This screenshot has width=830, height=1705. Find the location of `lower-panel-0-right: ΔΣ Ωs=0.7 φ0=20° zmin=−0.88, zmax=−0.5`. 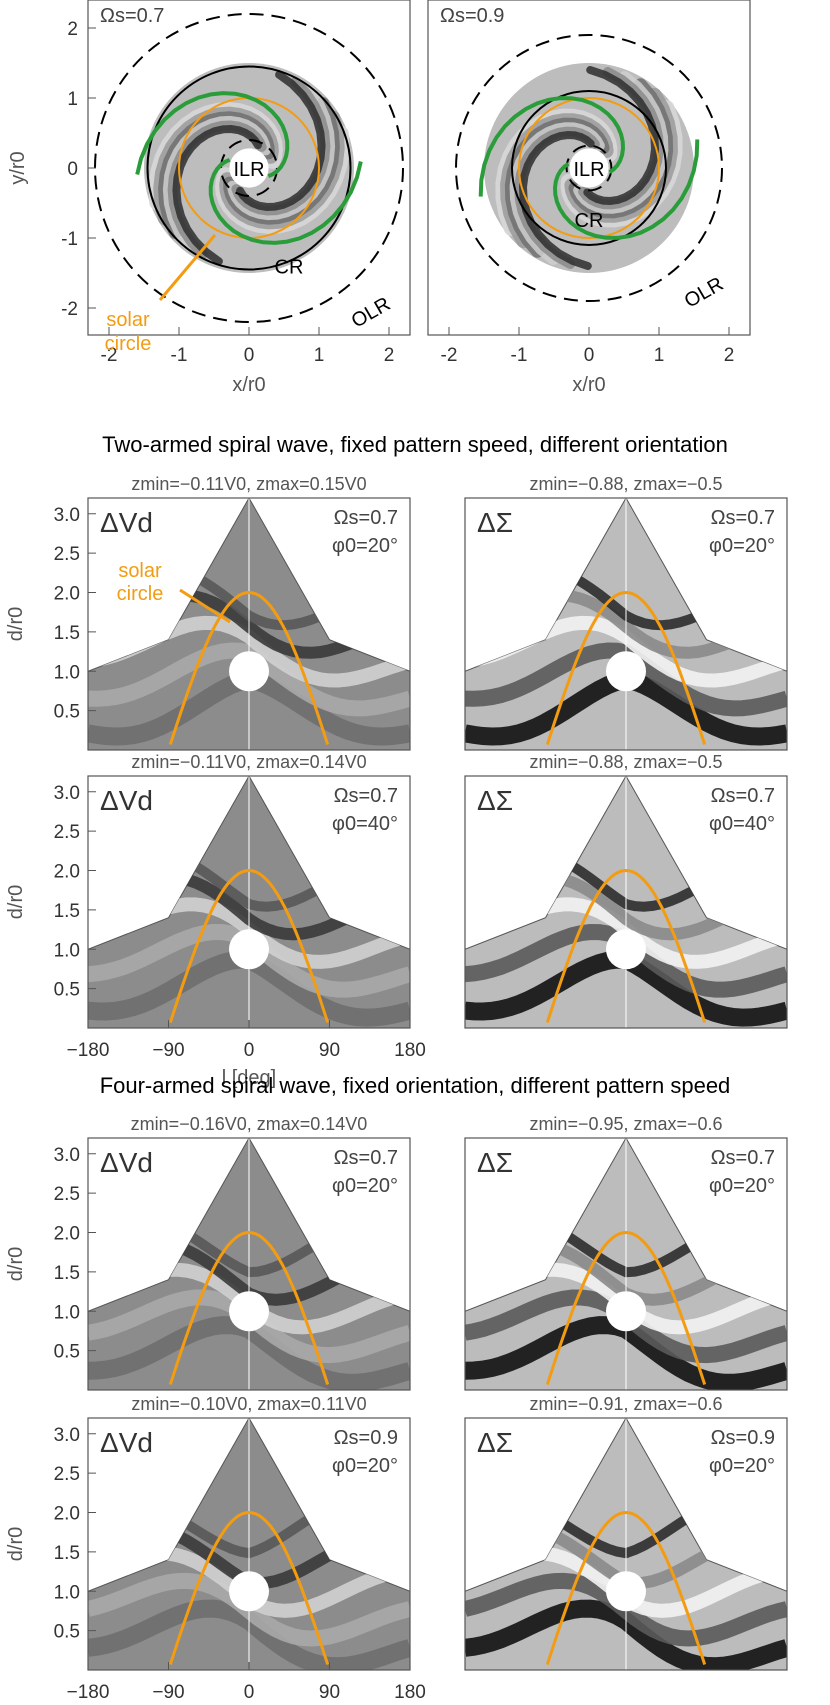

lower-panel-0-right: ΔΣ Ωs=0.7 φ0=20° zmin=−0.88, zmax=−0.5 is located at coordinates (626, 612).